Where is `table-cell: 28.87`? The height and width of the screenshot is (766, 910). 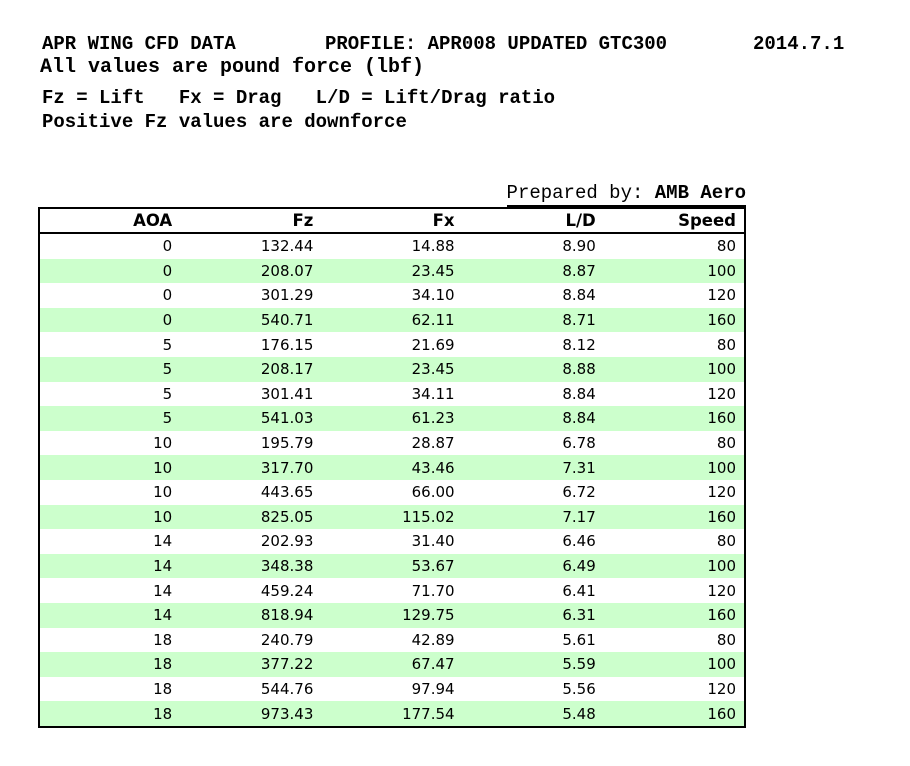
table-cell: 28.87 is located at coordinates (392, 443).